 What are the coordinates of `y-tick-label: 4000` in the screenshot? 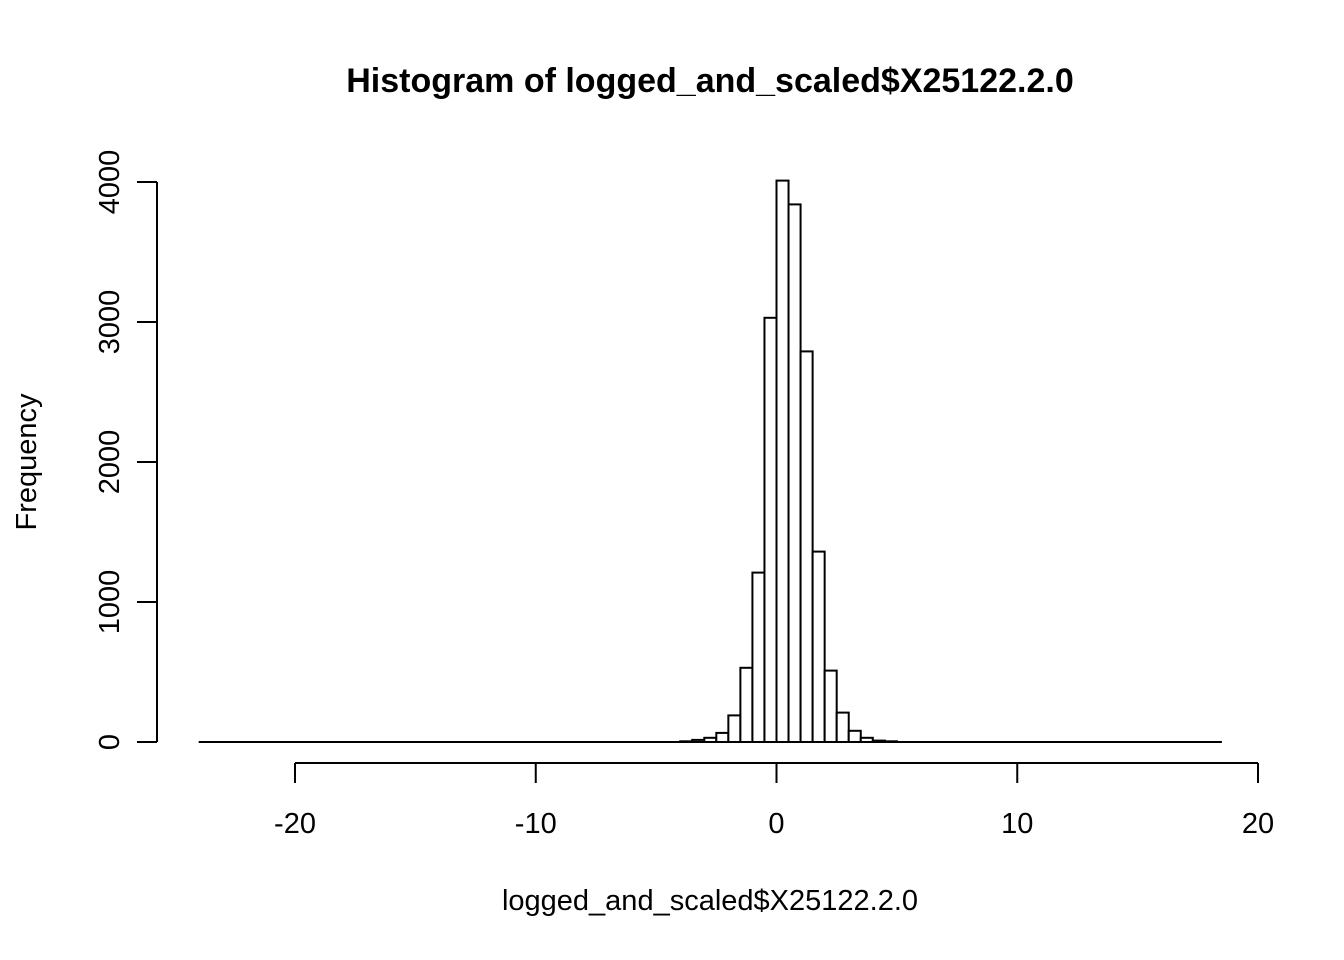 It's located at (110, 182).